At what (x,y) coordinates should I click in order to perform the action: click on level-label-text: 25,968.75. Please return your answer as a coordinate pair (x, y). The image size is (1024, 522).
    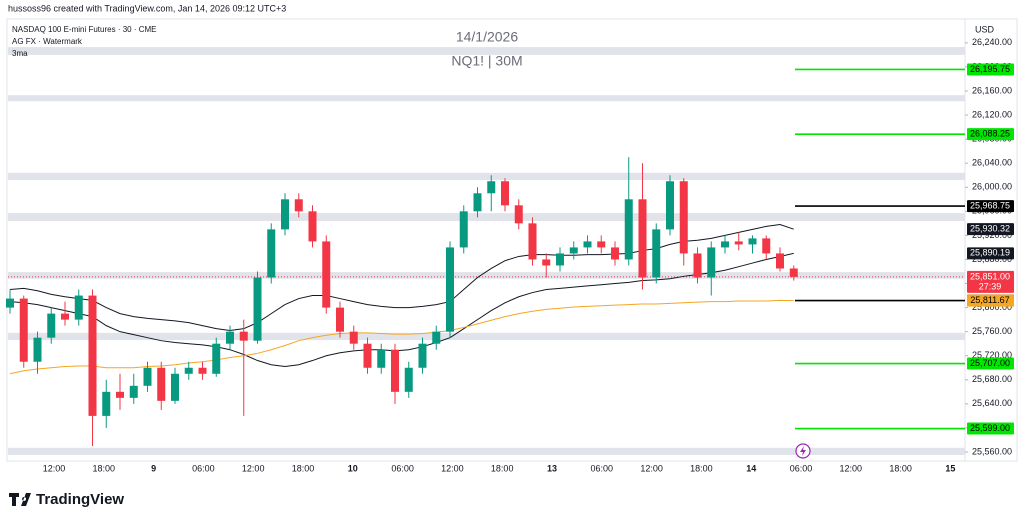
    Looking at the image, I should click on (990, 205).